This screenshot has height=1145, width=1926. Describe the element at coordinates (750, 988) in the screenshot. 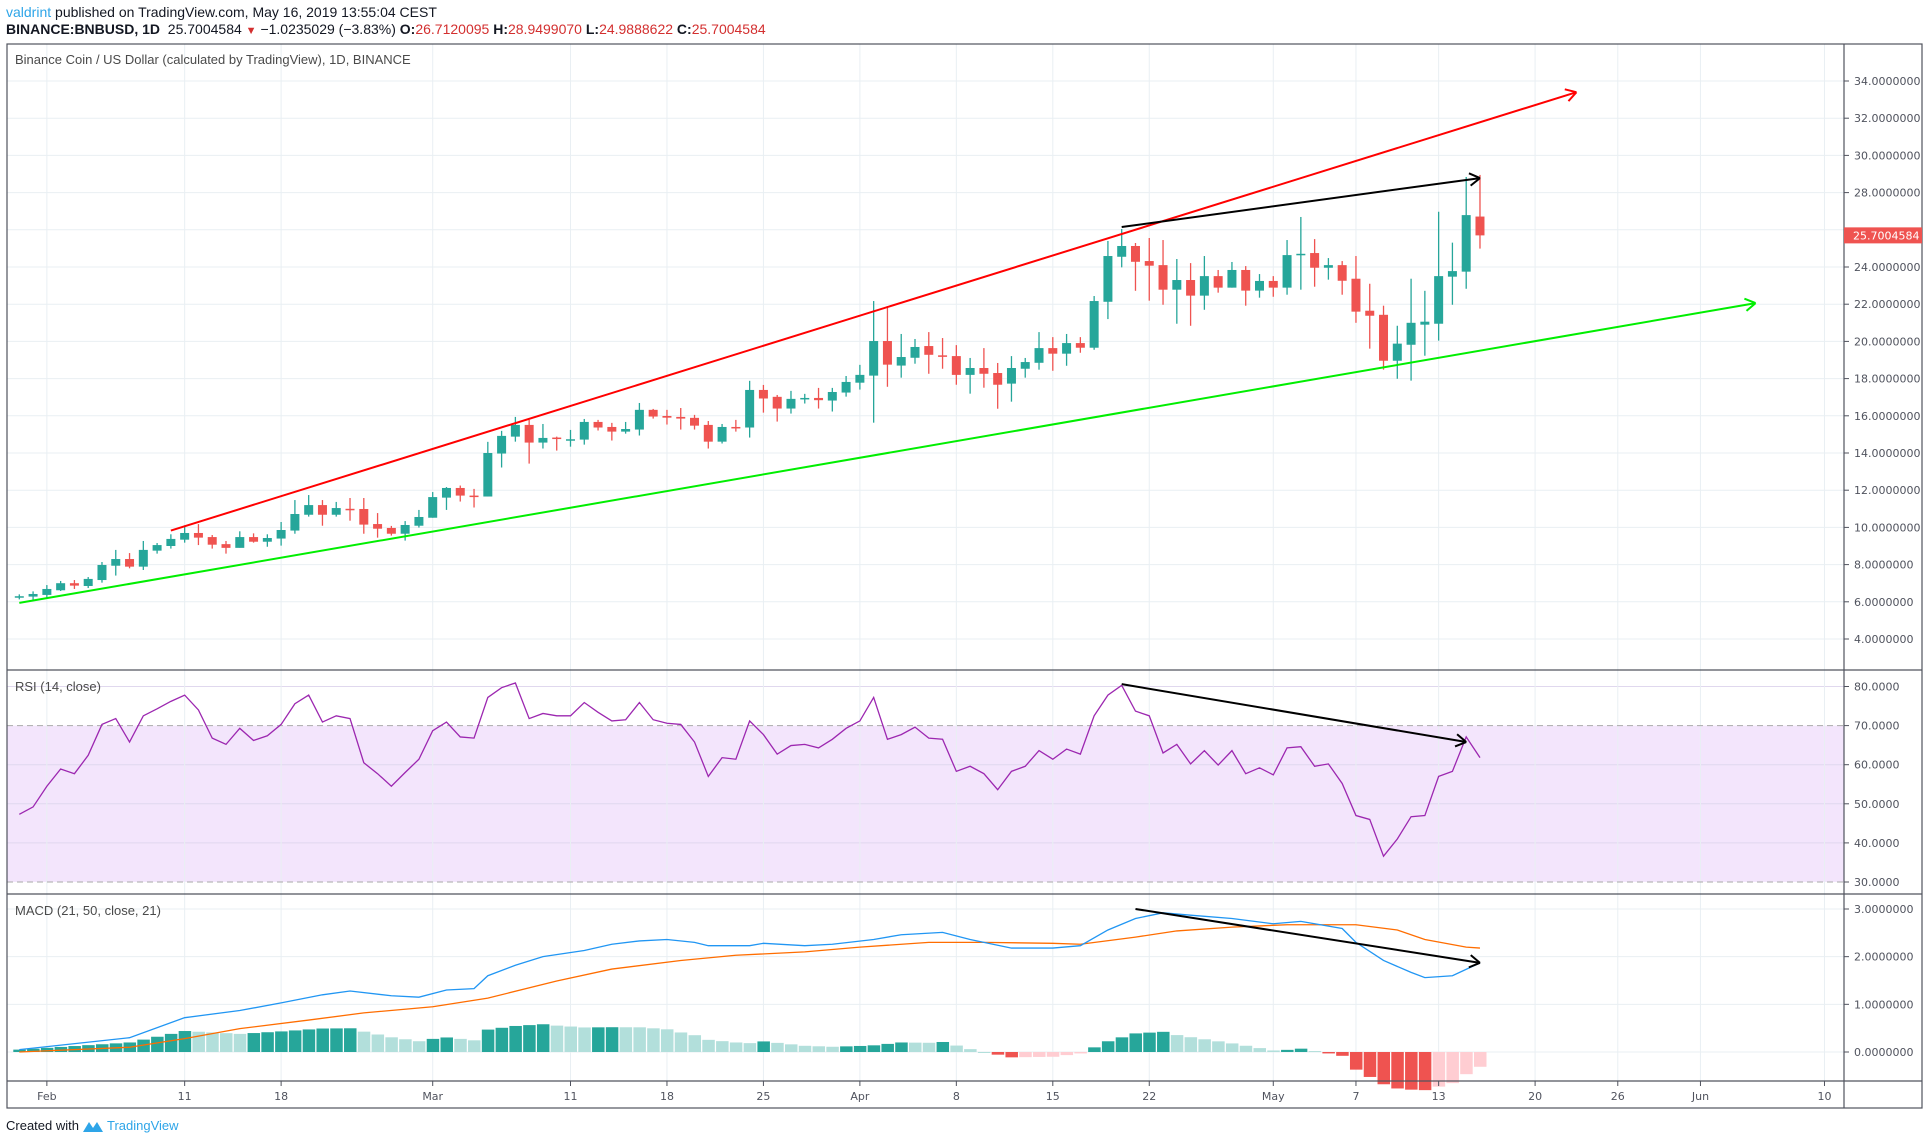

I see `macd-signal-line` at that location.